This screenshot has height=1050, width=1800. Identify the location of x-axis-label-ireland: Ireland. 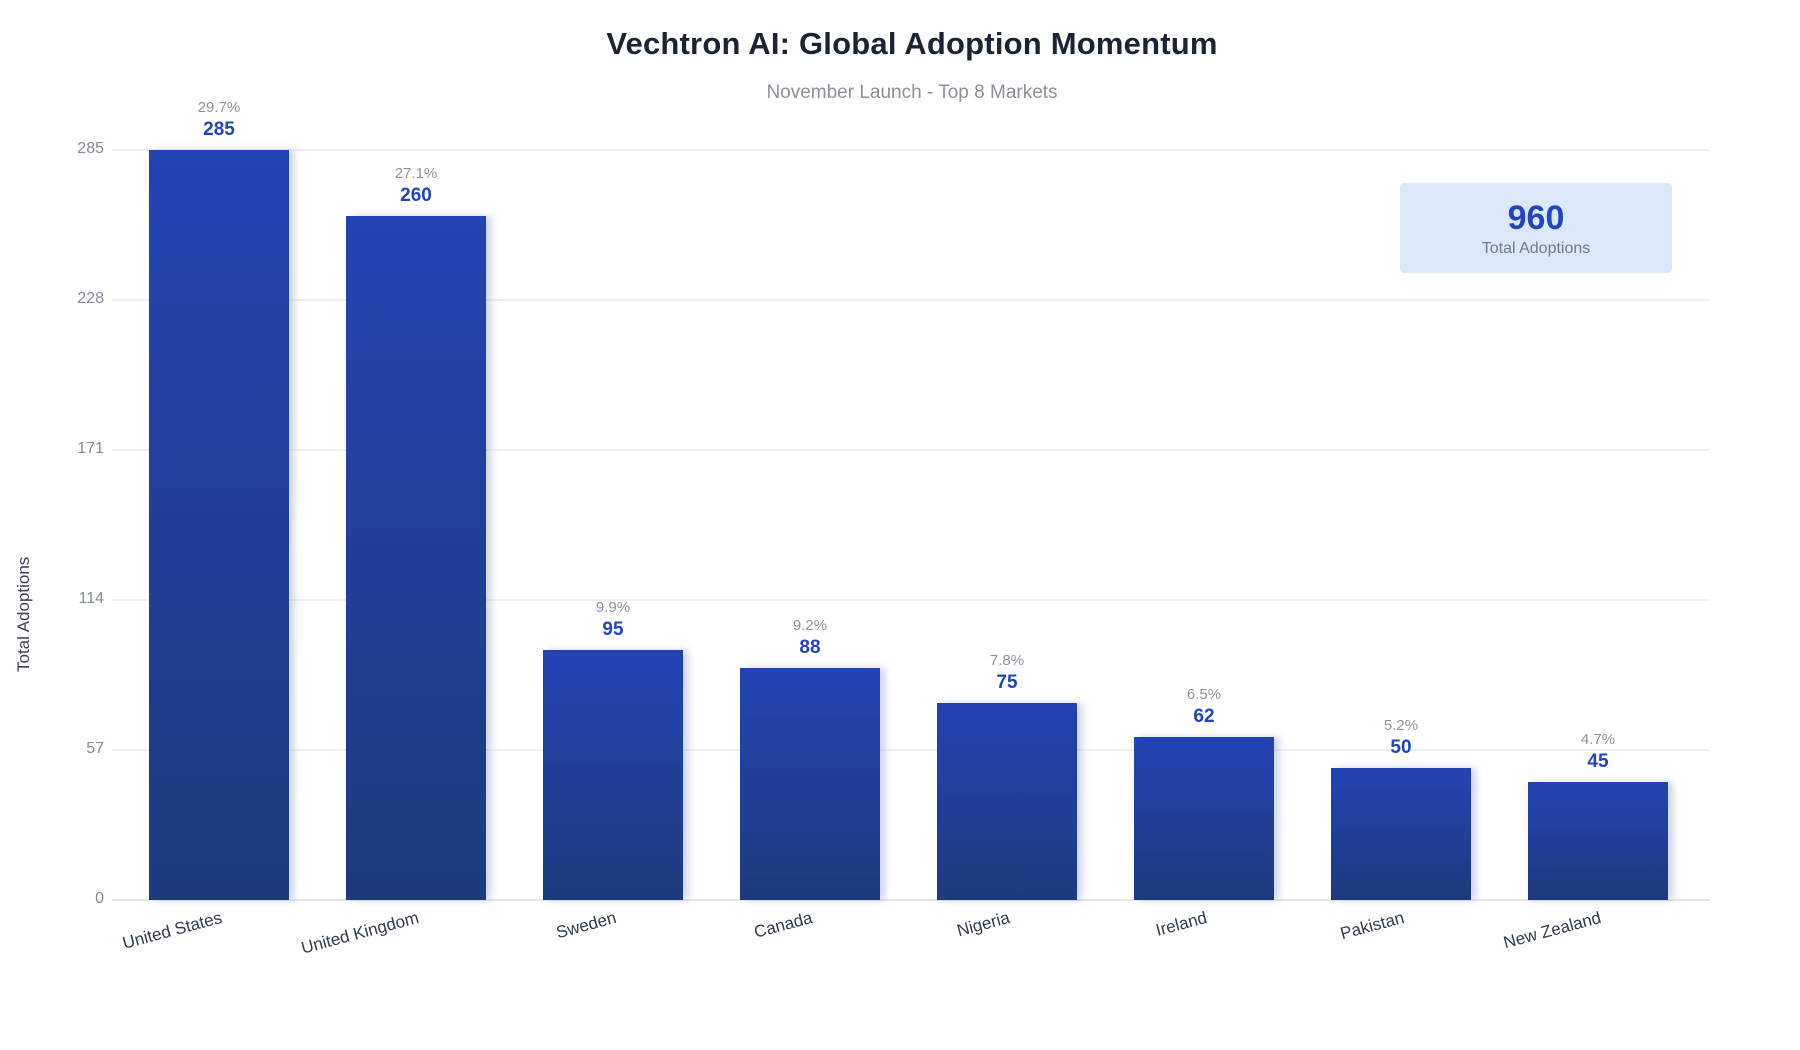
(1181, 924).